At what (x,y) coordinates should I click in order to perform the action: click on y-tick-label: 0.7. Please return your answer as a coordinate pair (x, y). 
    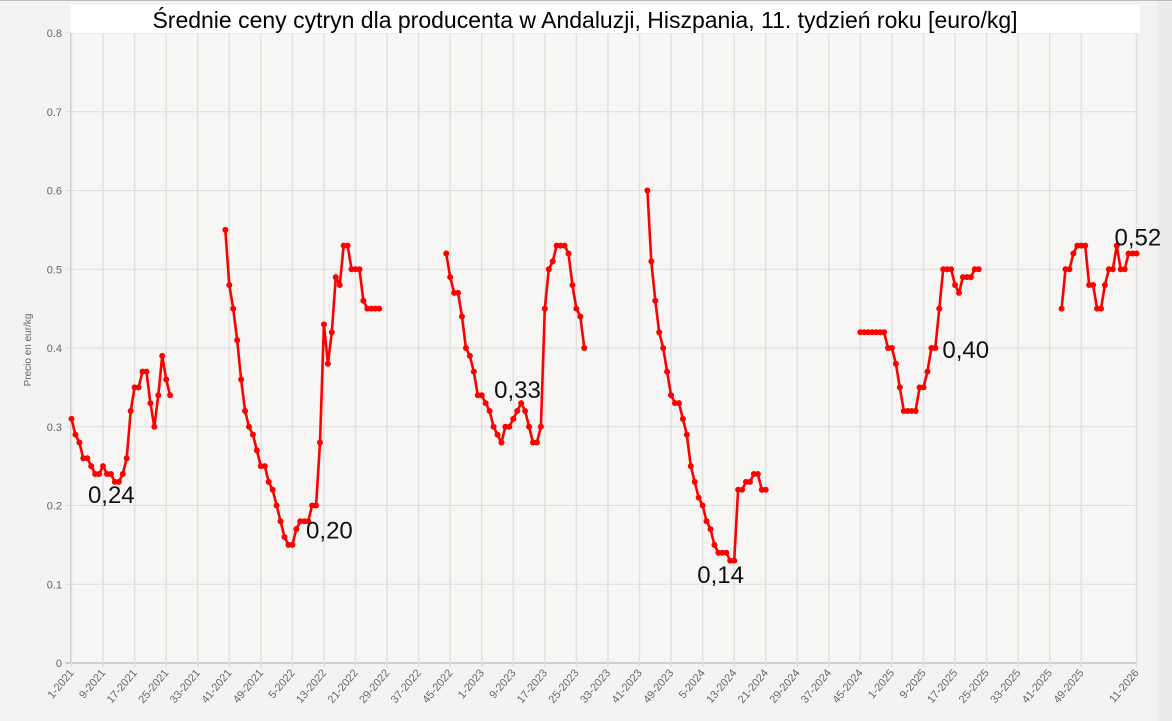
    Looking at the image, I should click on (54, 113).